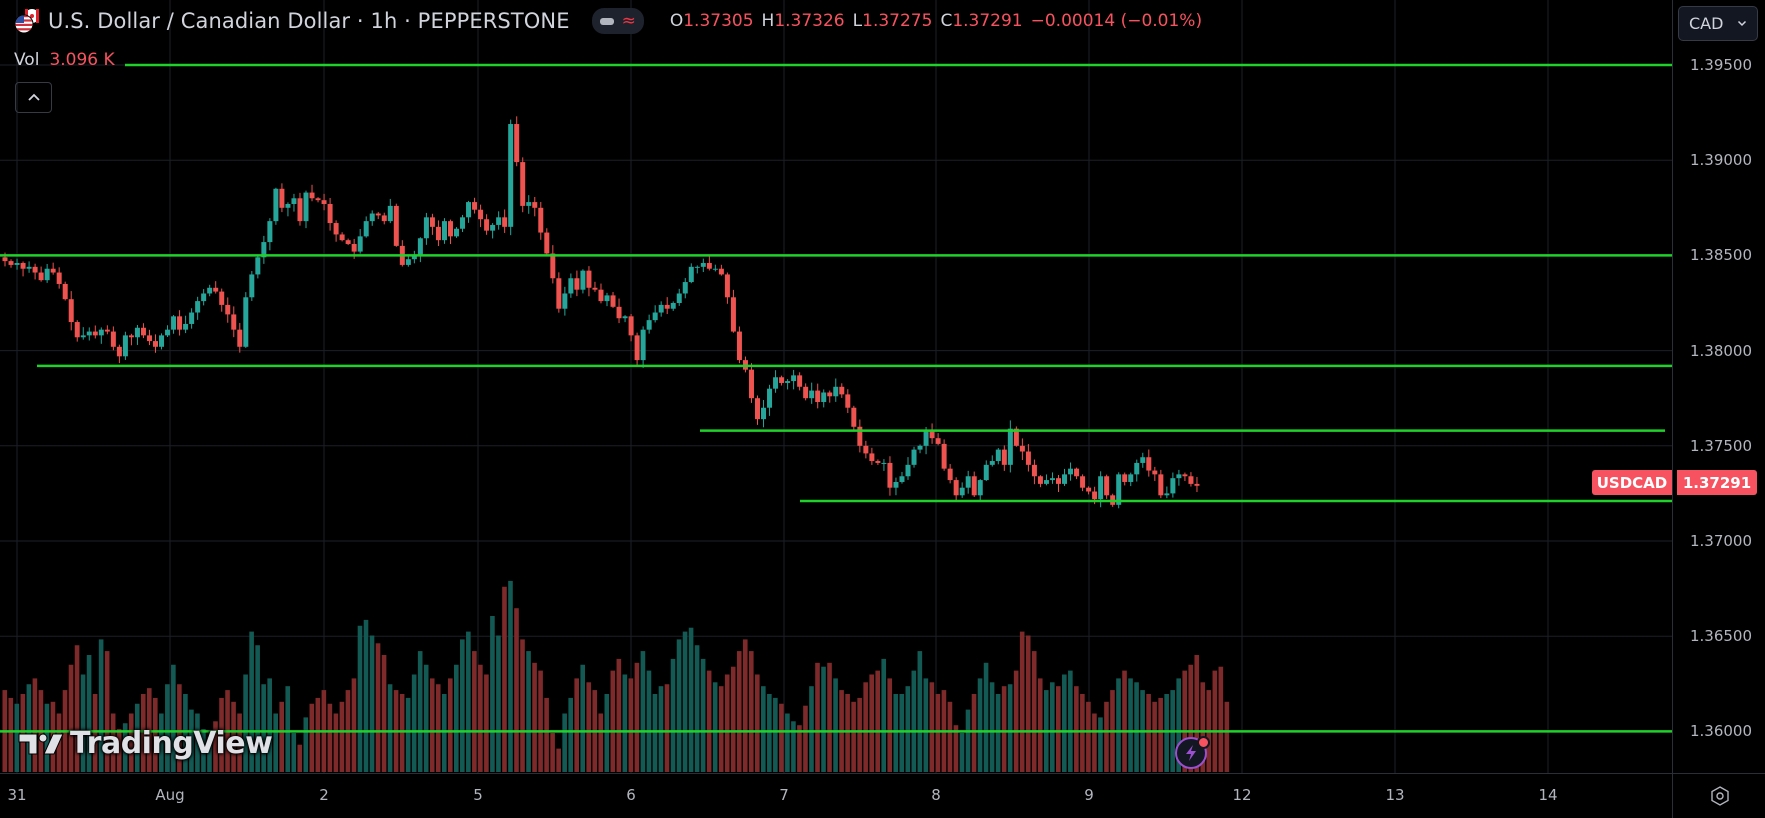 The height and width of the screenshot is (818, 1765). I want to click on hide-icon, so click(606, 21).